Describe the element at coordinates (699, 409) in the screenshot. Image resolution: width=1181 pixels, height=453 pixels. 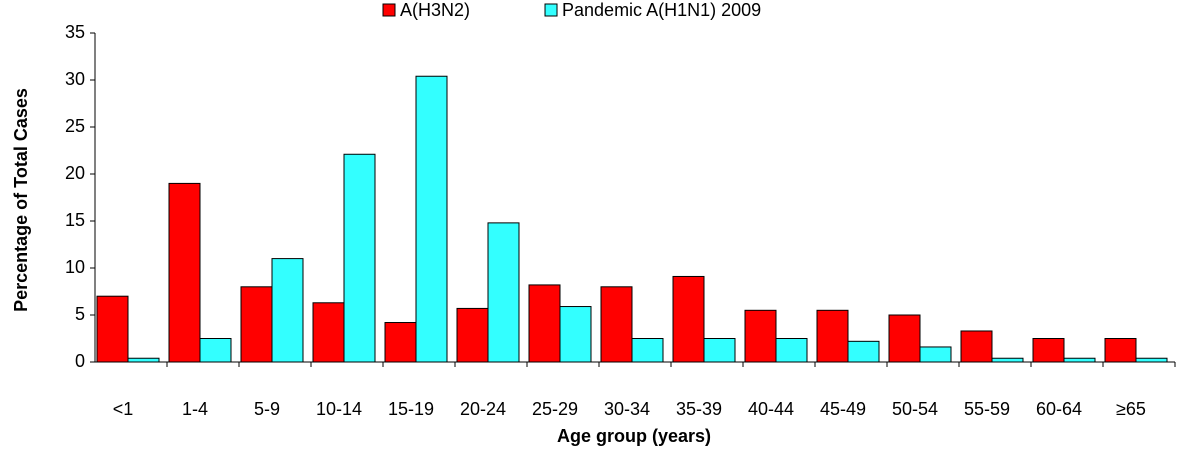
I see `x-tick-label: 35-39` at that location.